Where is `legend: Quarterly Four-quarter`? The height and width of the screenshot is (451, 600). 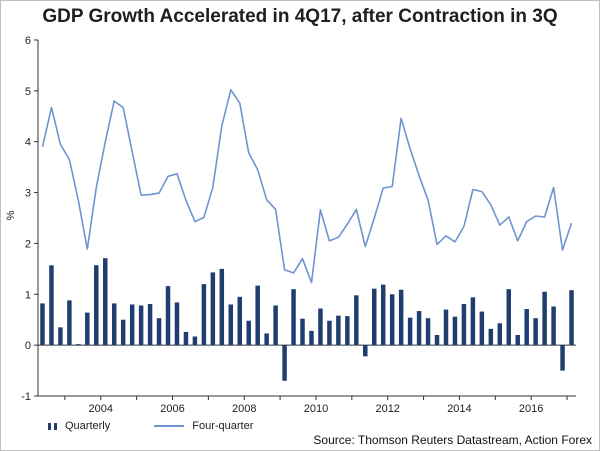 legend: Quarterly Four-quarter is located at coordinates (172, 426).